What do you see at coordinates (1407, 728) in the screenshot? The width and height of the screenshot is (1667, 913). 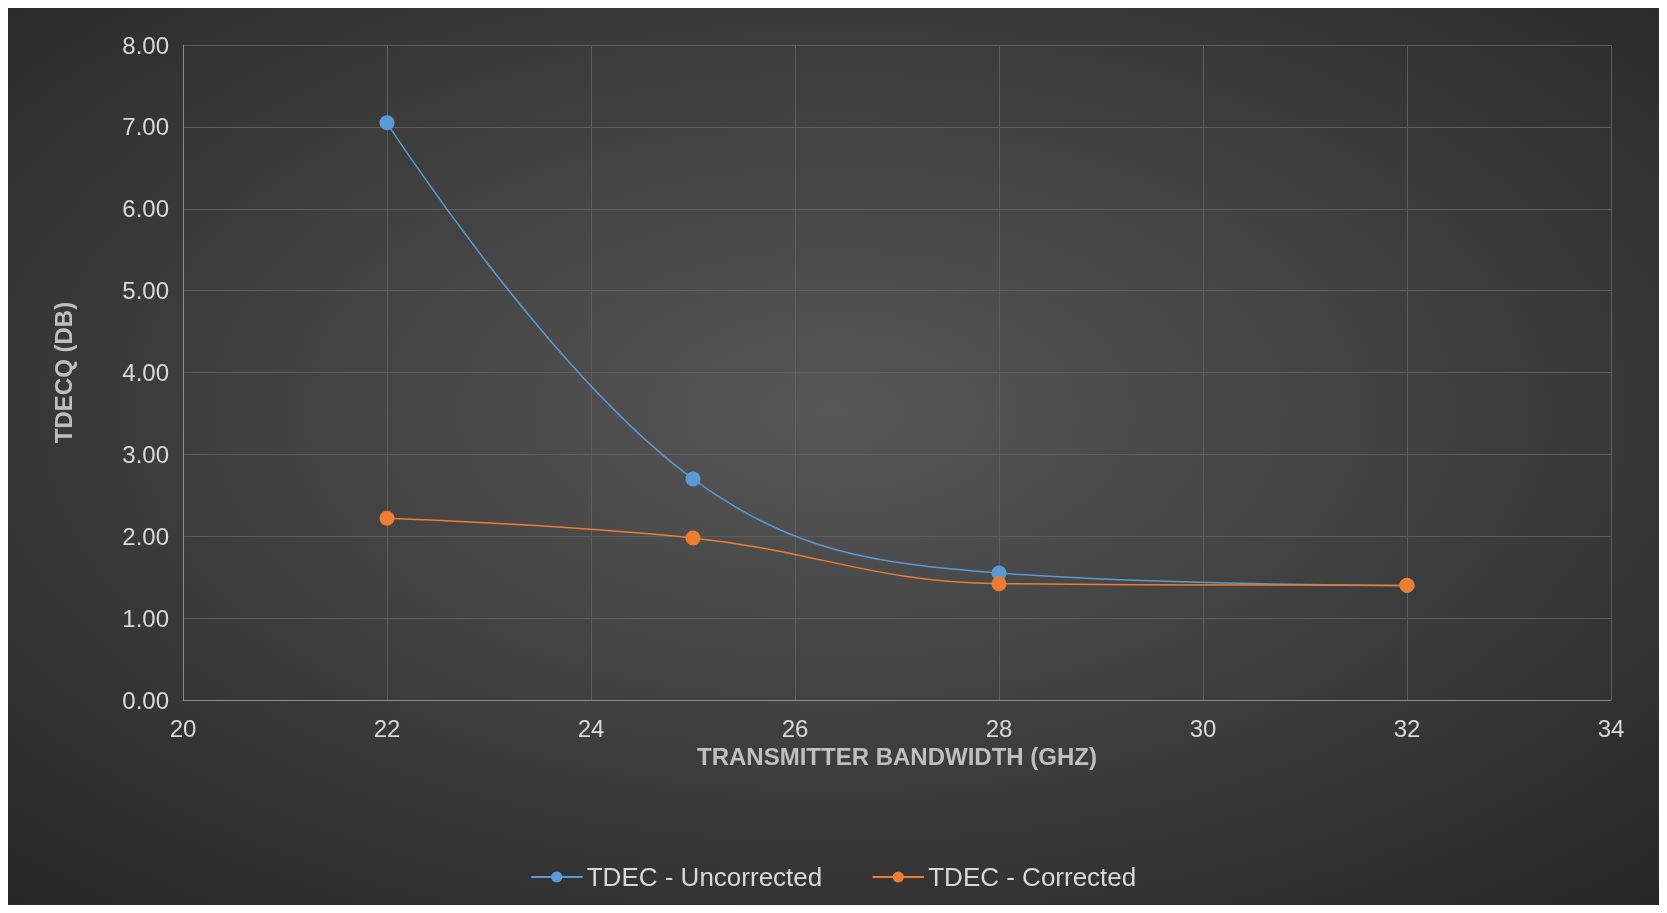 I see `x-tick-label: 32` at bounding box center [1407, 728].